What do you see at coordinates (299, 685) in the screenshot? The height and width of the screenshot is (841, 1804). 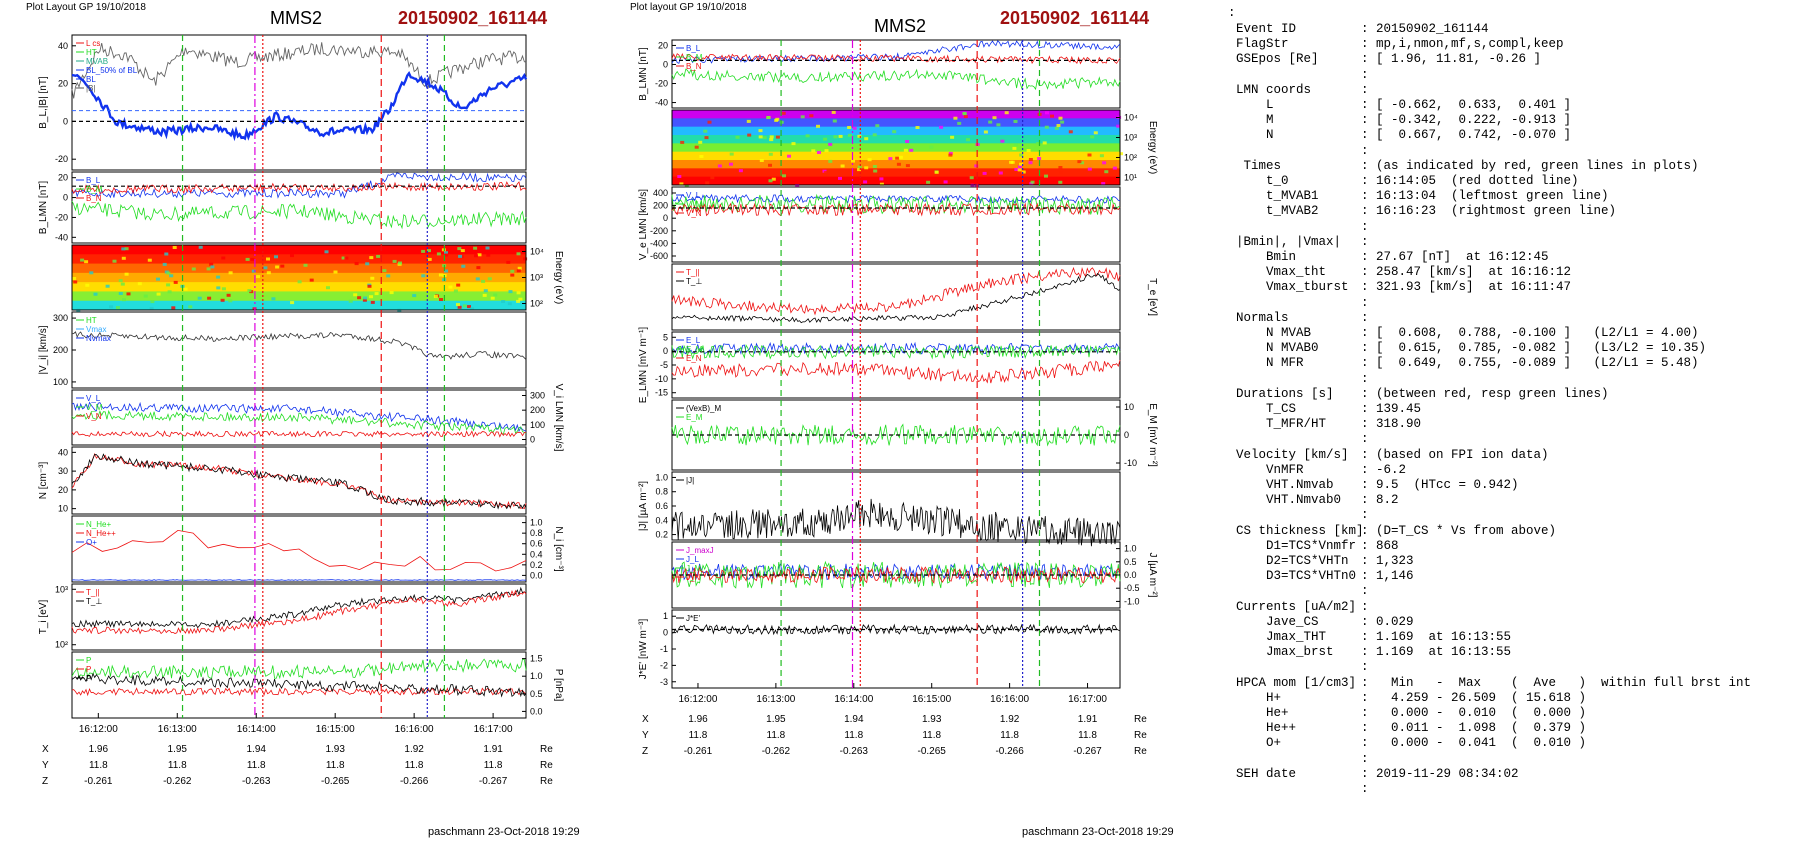 I see `series-P3` at bounding box center [299, 685].